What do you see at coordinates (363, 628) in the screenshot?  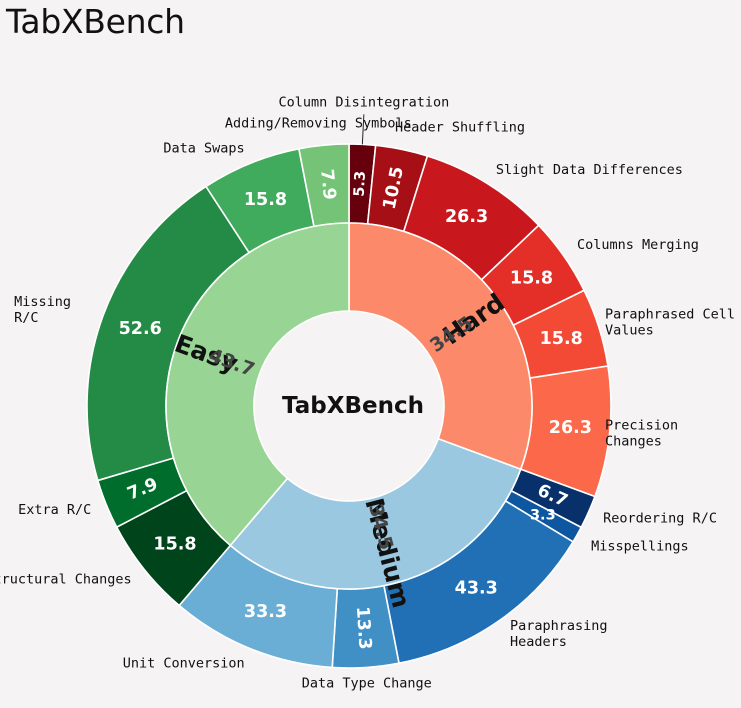 I see `value-label-data-type-change: 13.3` at bounding box center [363, 628].